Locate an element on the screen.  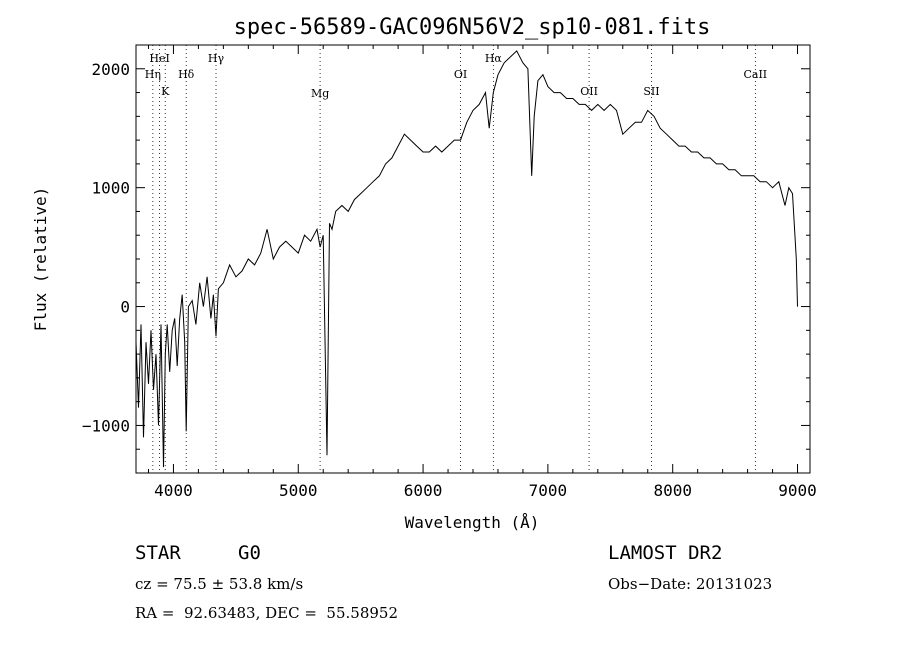
y-tick-label: 0 is located at coordinates (125, 307).